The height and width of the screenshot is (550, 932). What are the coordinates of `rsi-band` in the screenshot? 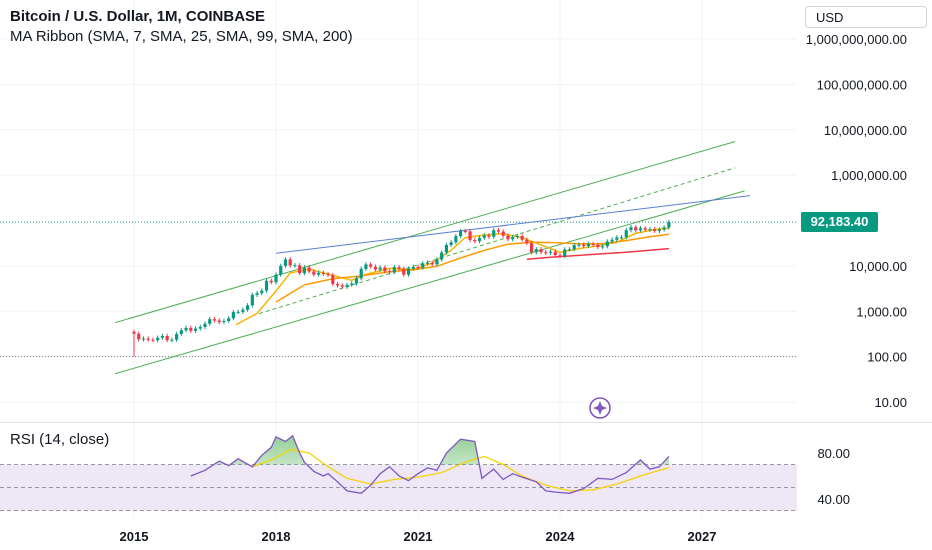 It's located at (398, 487).